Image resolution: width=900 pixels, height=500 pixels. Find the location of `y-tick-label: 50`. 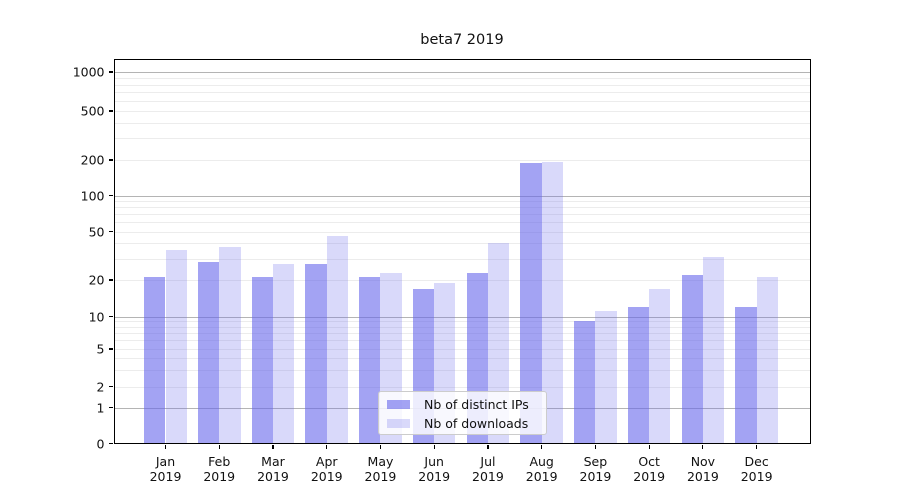

y-tick-label: 50 is located at coordinates (96, 231).